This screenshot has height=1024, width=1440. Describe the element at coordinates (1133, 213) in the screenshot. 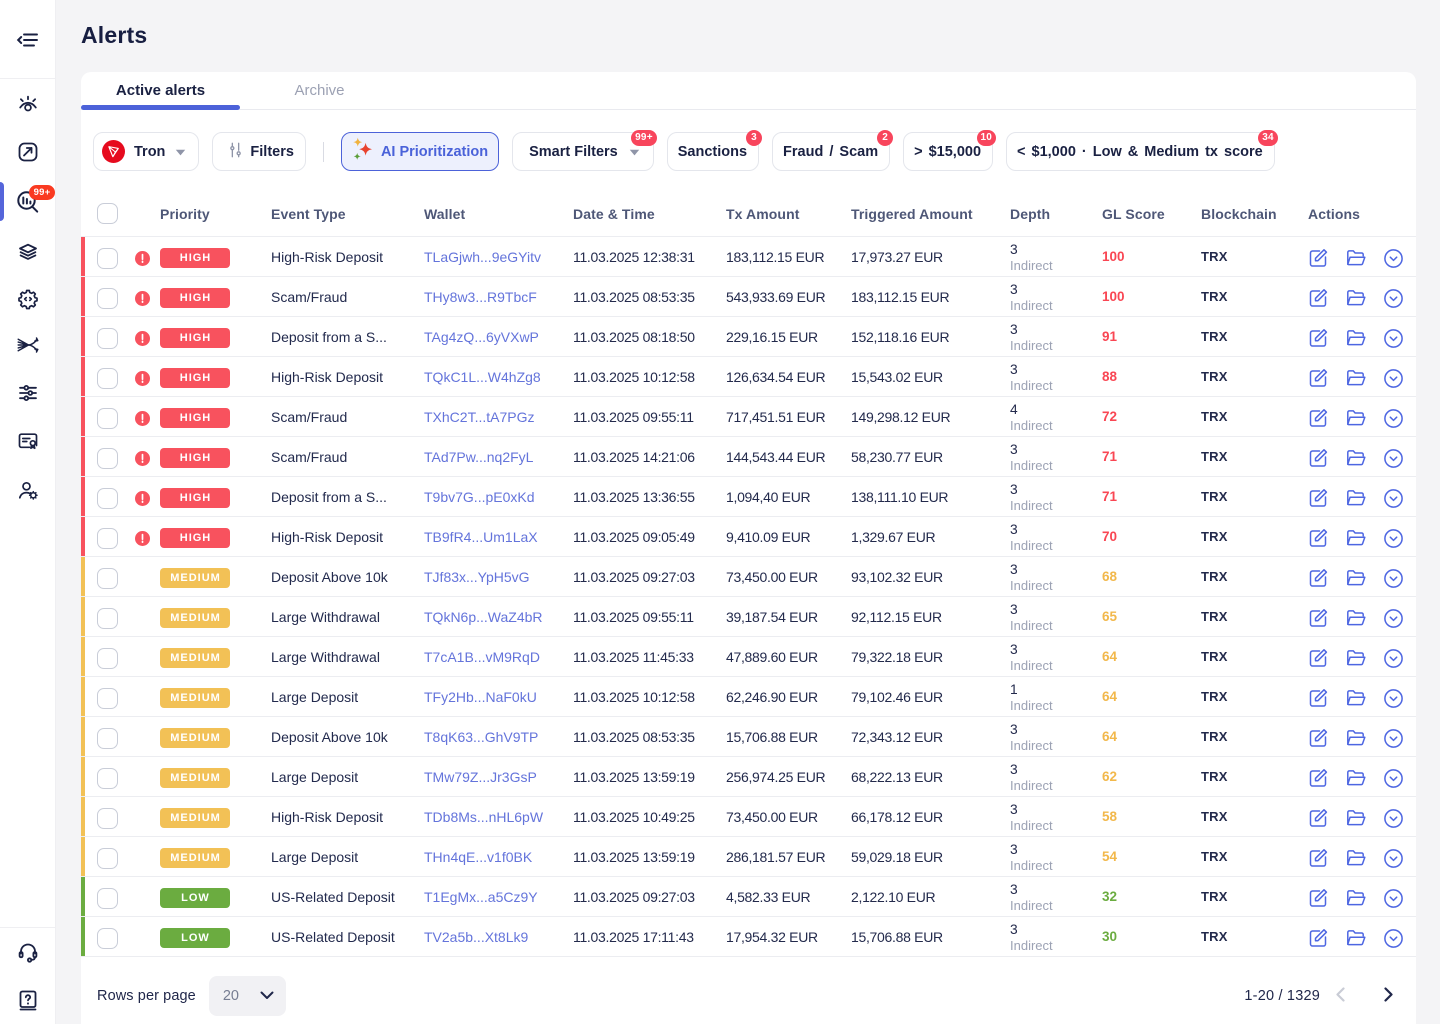

I see `column-header-gl-score: GL Score` at that location.